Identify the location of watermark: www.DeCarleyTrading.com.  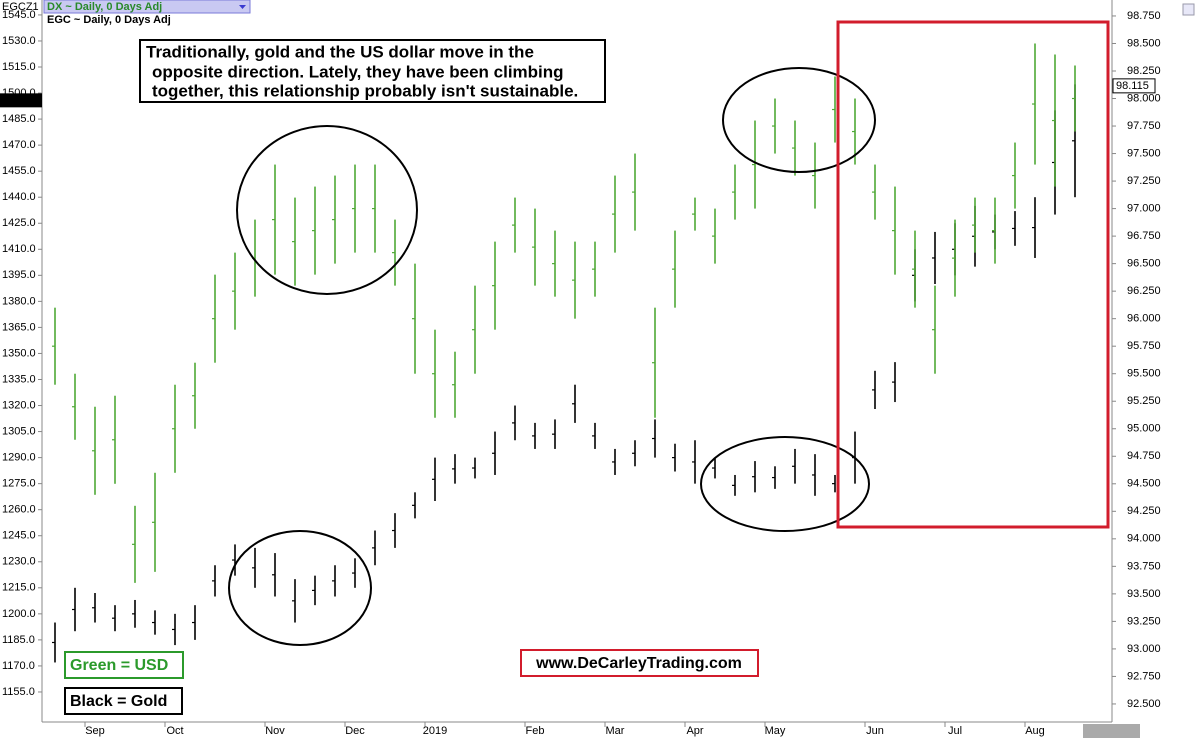
(638, 663).